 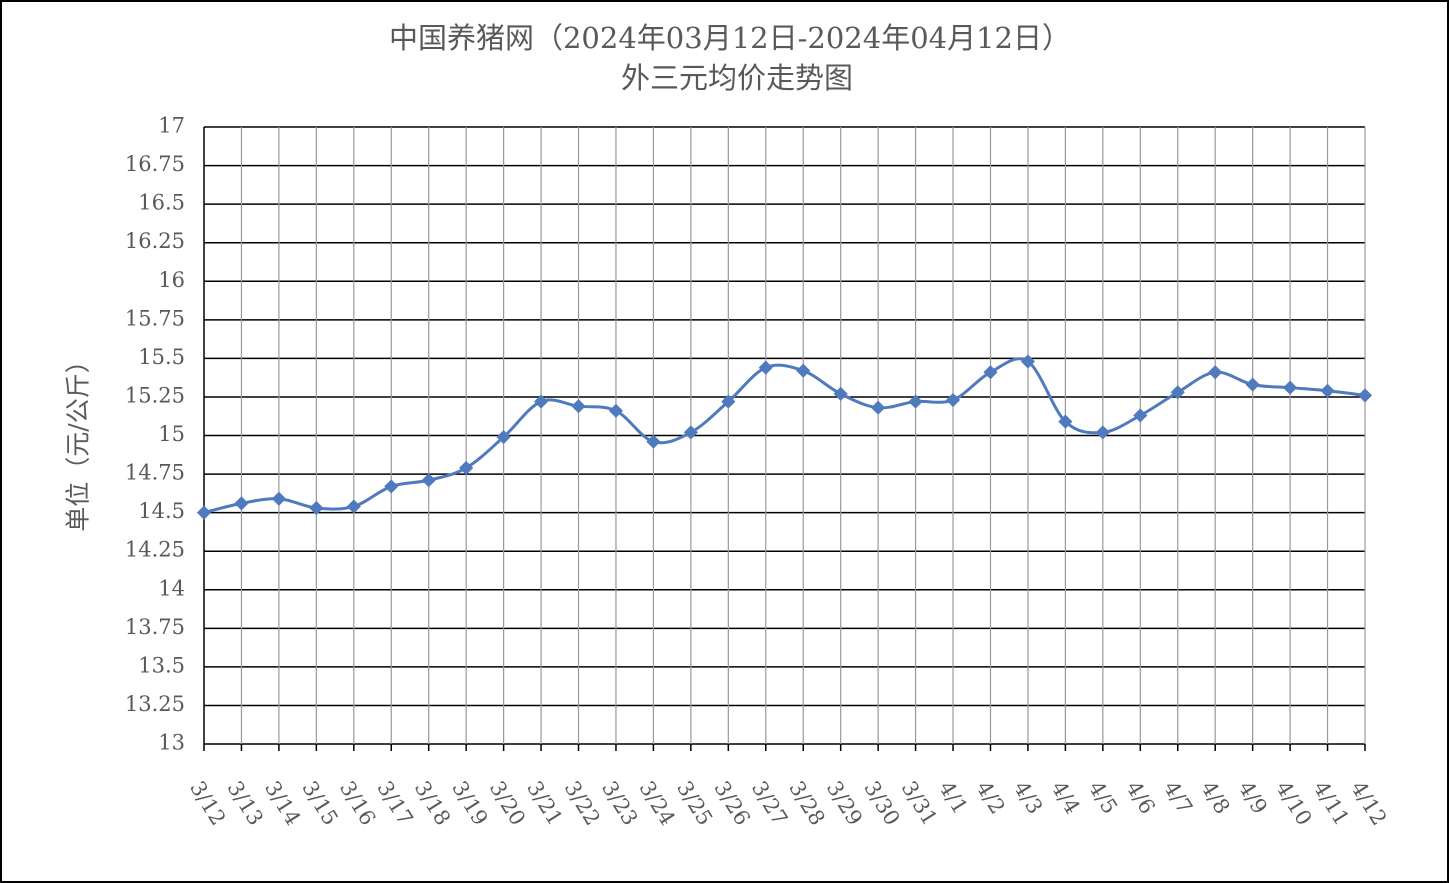 What do you see at coordinates (171, 434) in the screenshot?
I see `y-tick-label: 15` at bounding box center [171, 434].